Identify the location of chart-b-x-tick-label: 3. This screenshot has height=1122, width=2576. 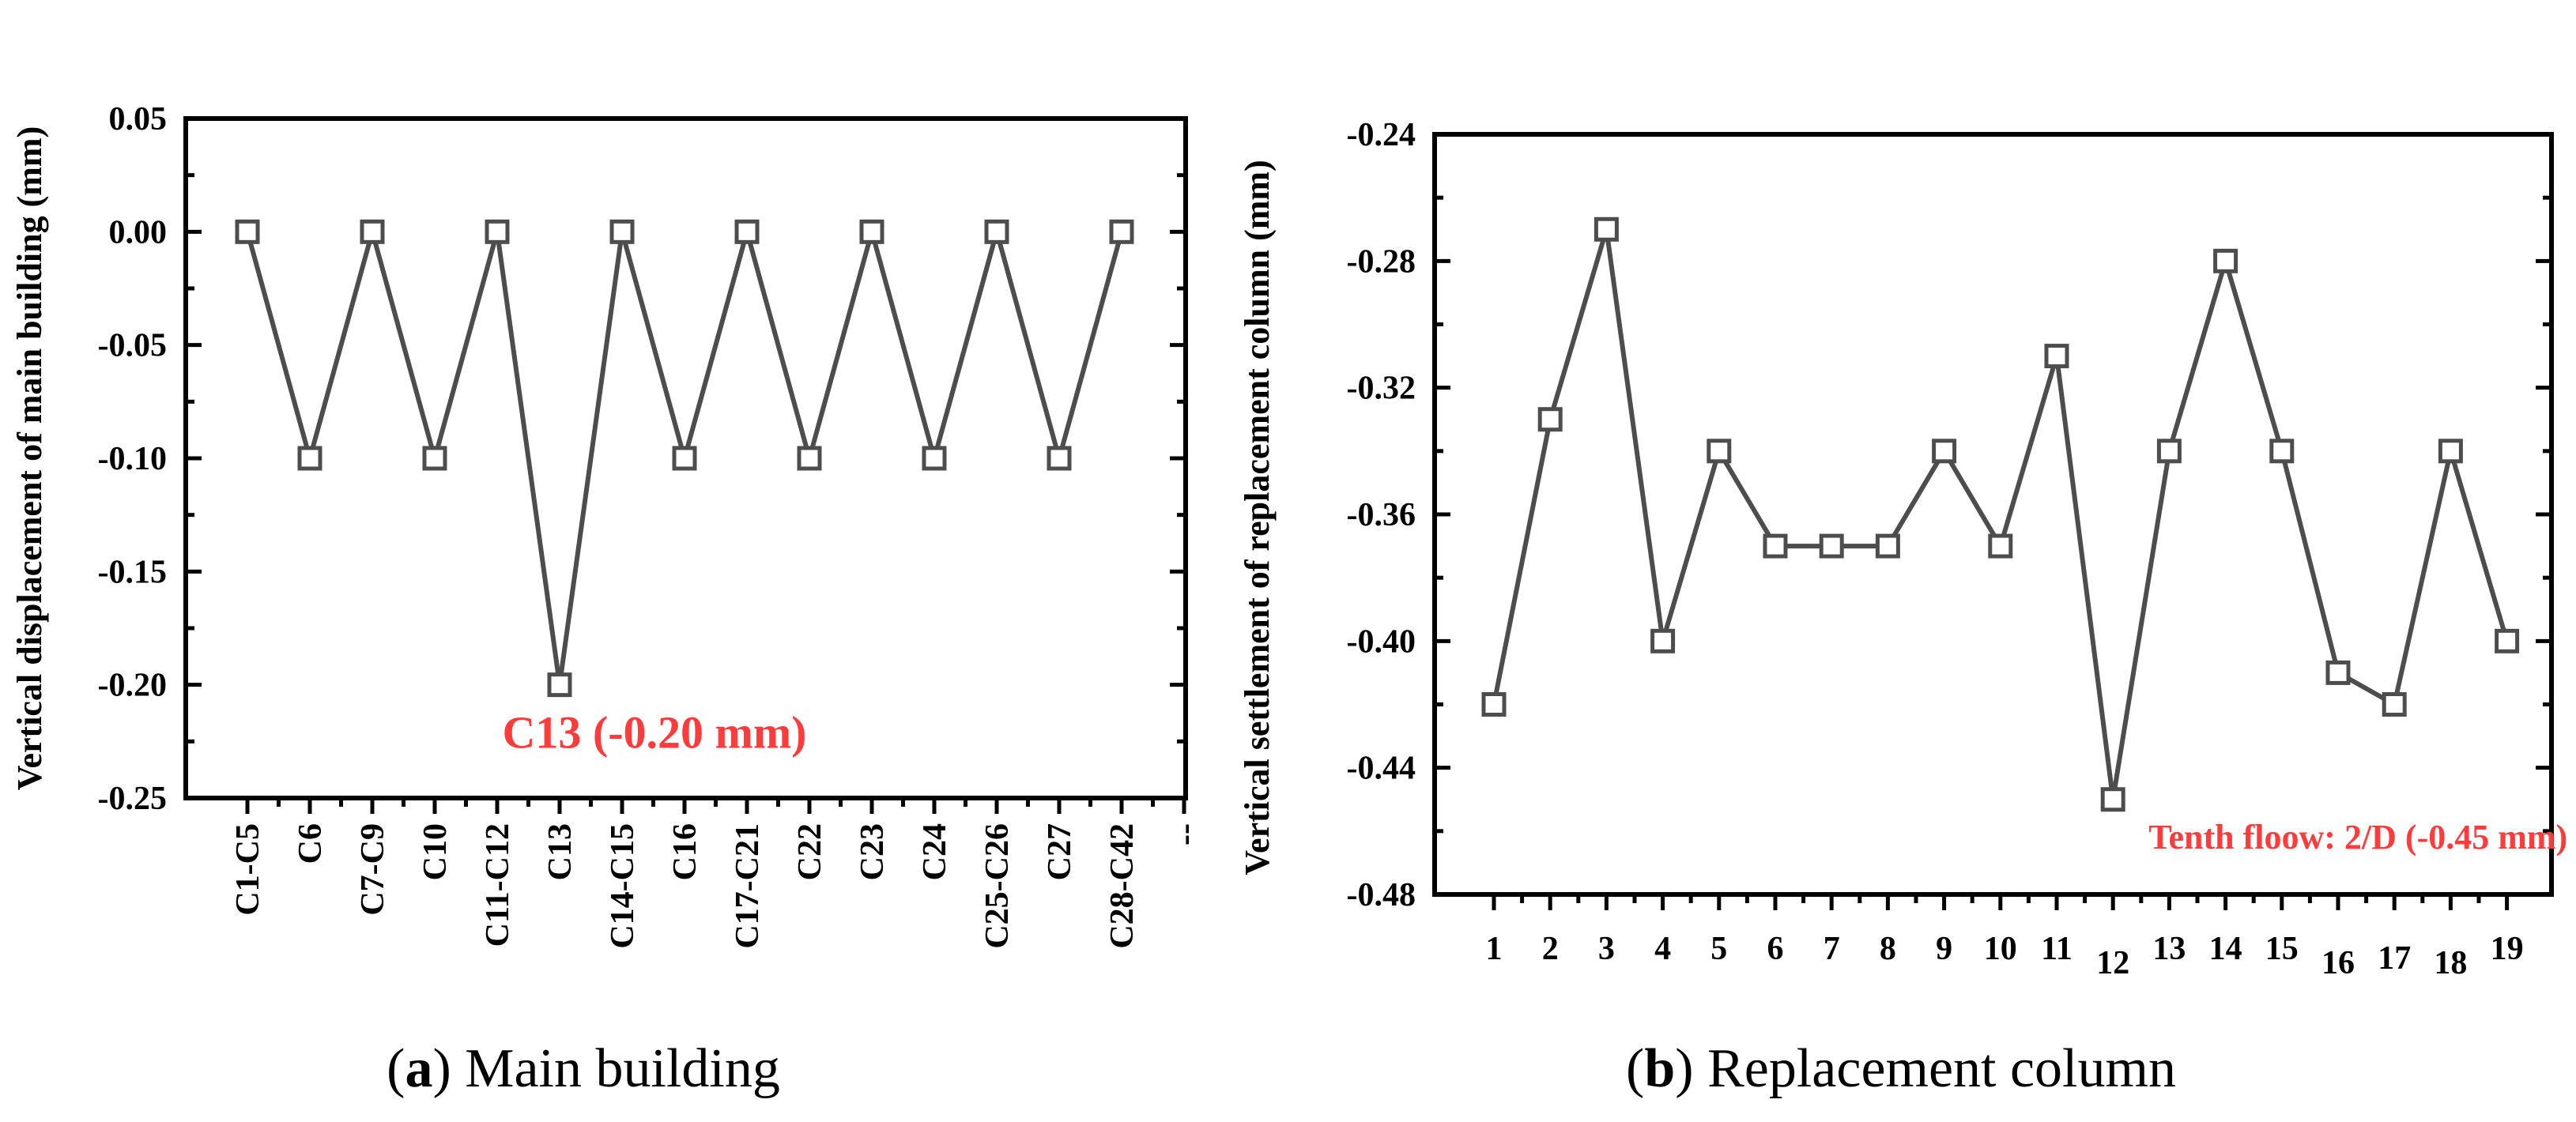
(1607, 949).